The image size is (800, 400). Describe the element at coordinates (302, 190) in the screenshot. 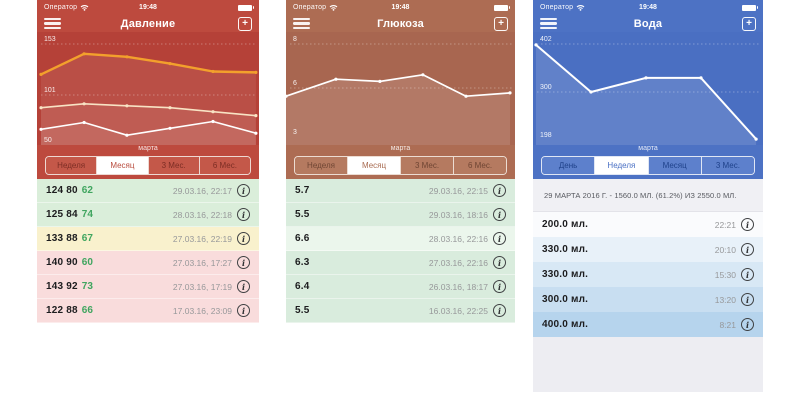

I see `reading-value: 5.7` at that location.